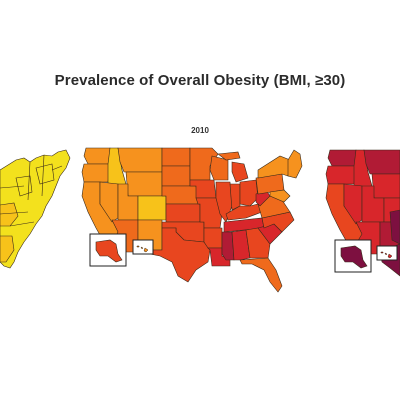 The image size is (400, 400). What do you see at coordinates (200, 130) in the screenshot?
I see `map-year-label: 2010` at bounding box center [200, 130].